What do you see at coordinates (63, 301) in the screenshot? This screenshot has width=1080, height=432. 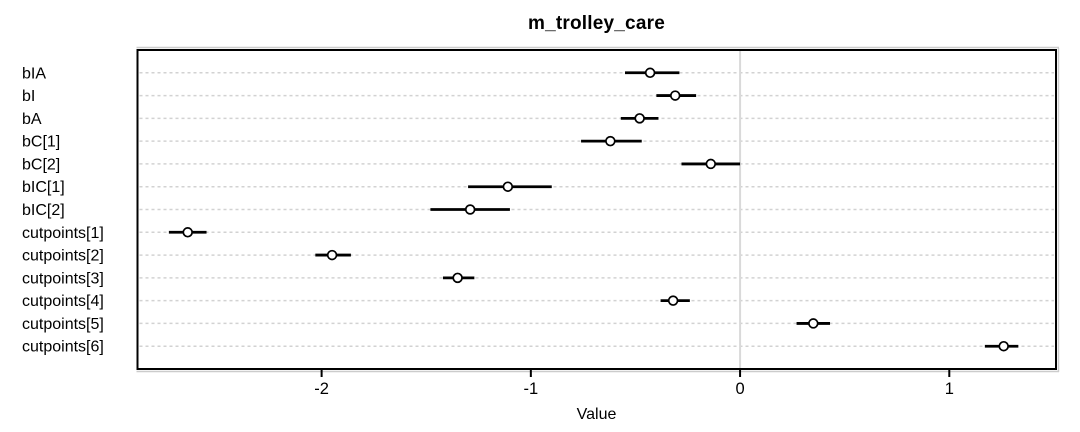 I see `y-axis-label: cutpoints[4]` at bounding box center [63, 301].